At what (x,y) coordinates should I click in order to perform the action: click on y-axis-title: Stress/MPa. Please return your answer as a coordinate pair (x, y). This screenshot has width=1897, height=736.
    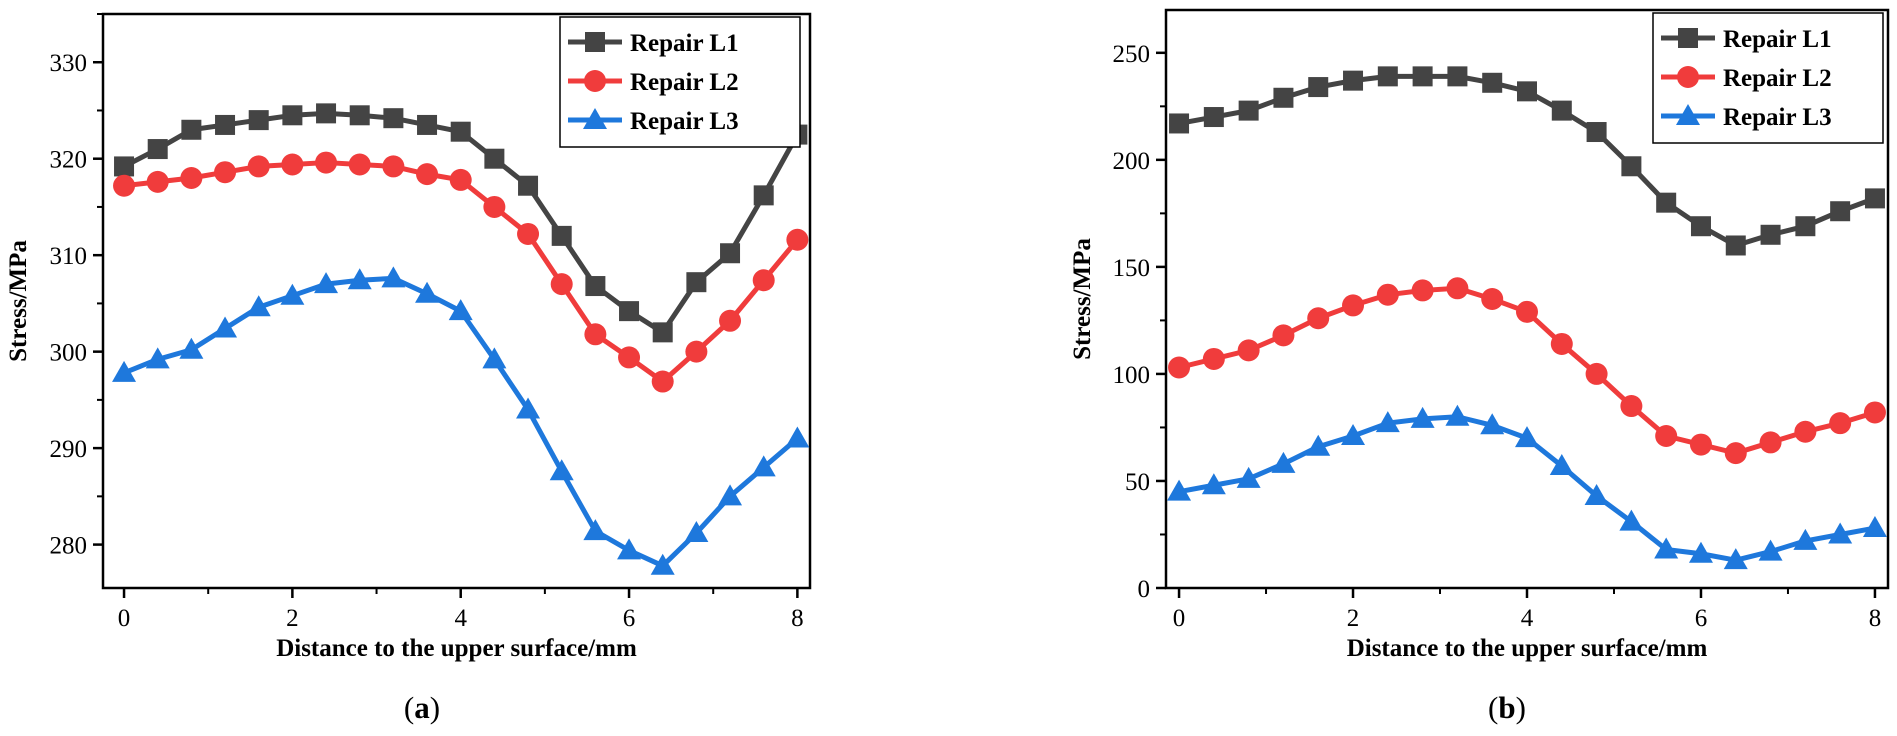
    Looking at the image, I should click on (18, 301).